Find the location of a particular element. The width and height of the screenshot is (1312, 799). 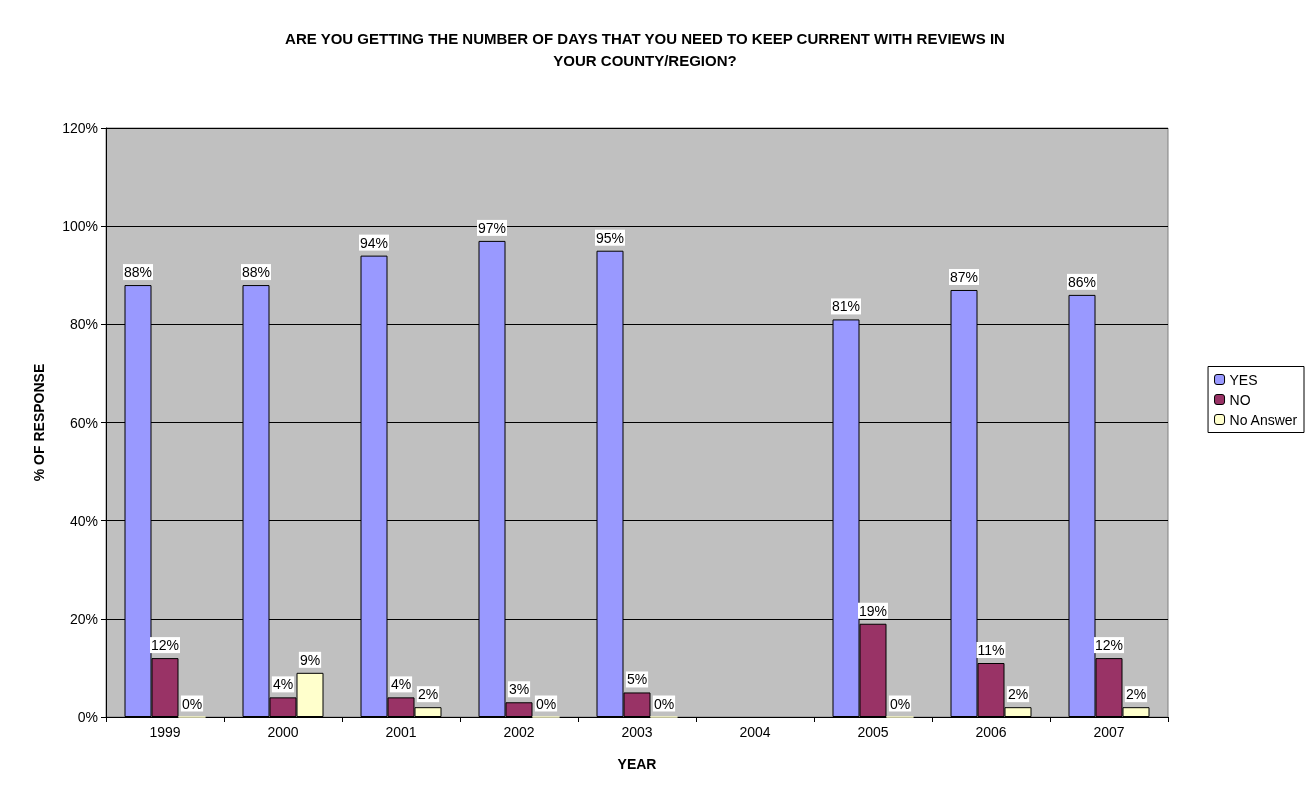

y-tick-label: 40% is located at coordinates (83, 520).